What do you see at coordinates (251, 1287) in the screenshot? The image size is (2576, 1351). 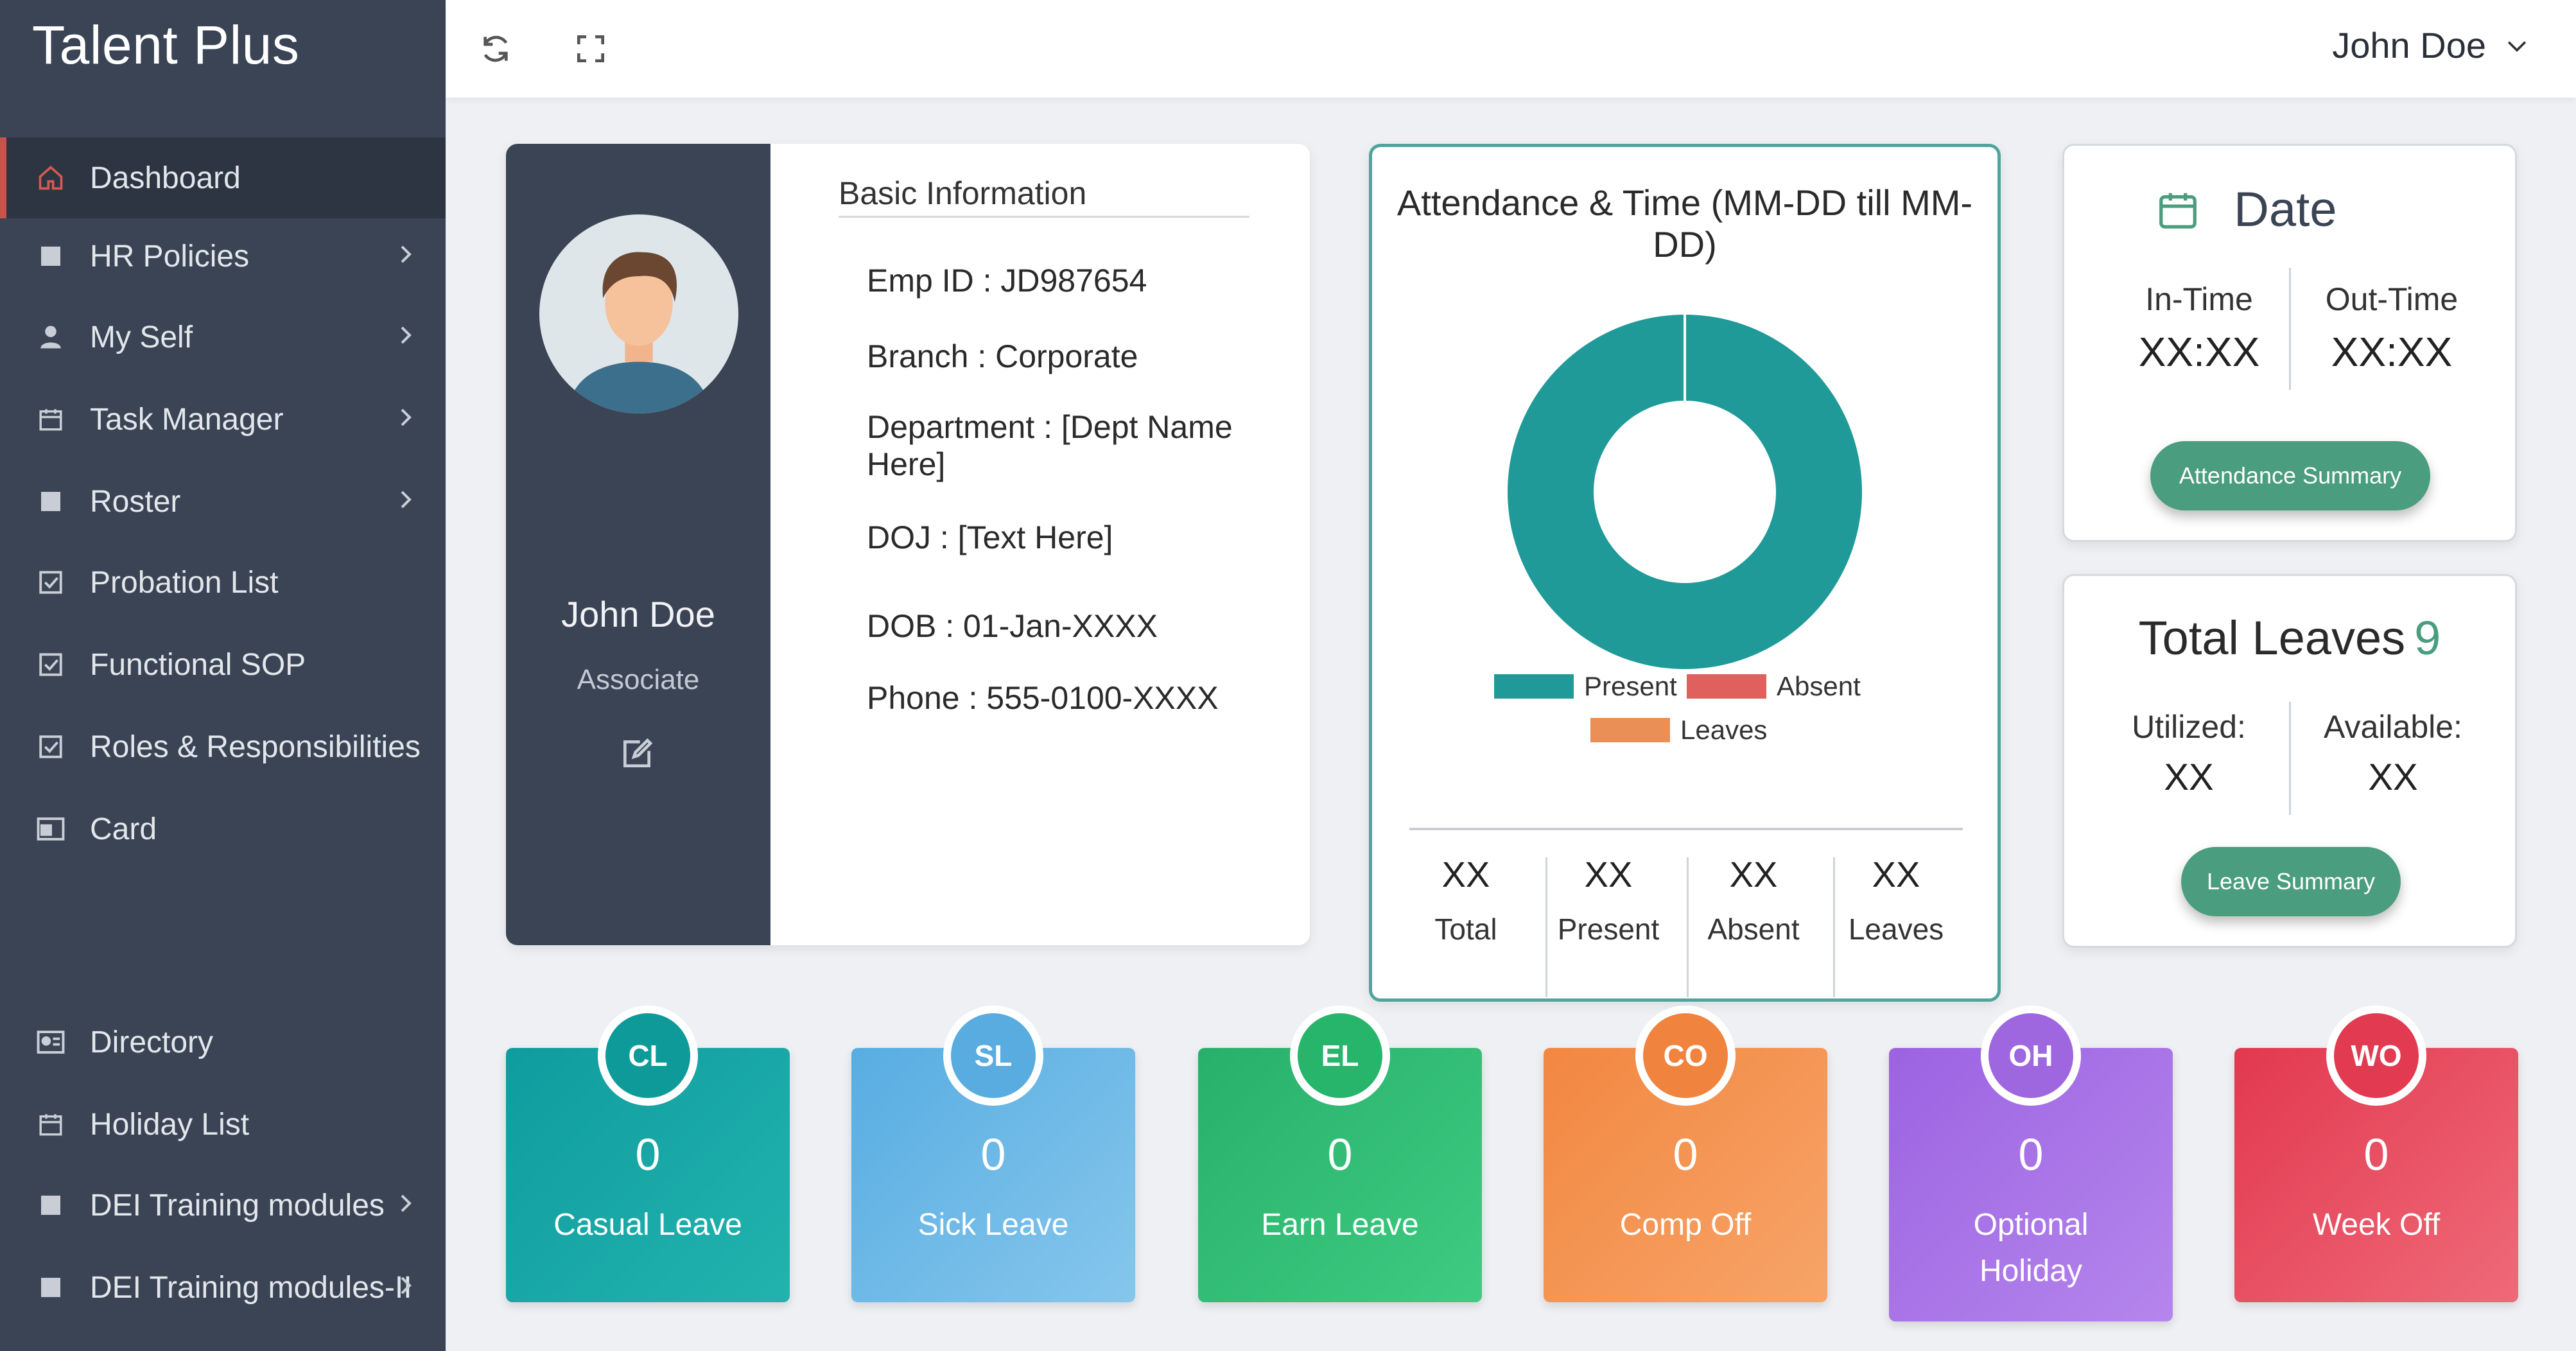 I see `sidebar-item-label: DEI Training modules-II` at bounding box center [251, 1287].